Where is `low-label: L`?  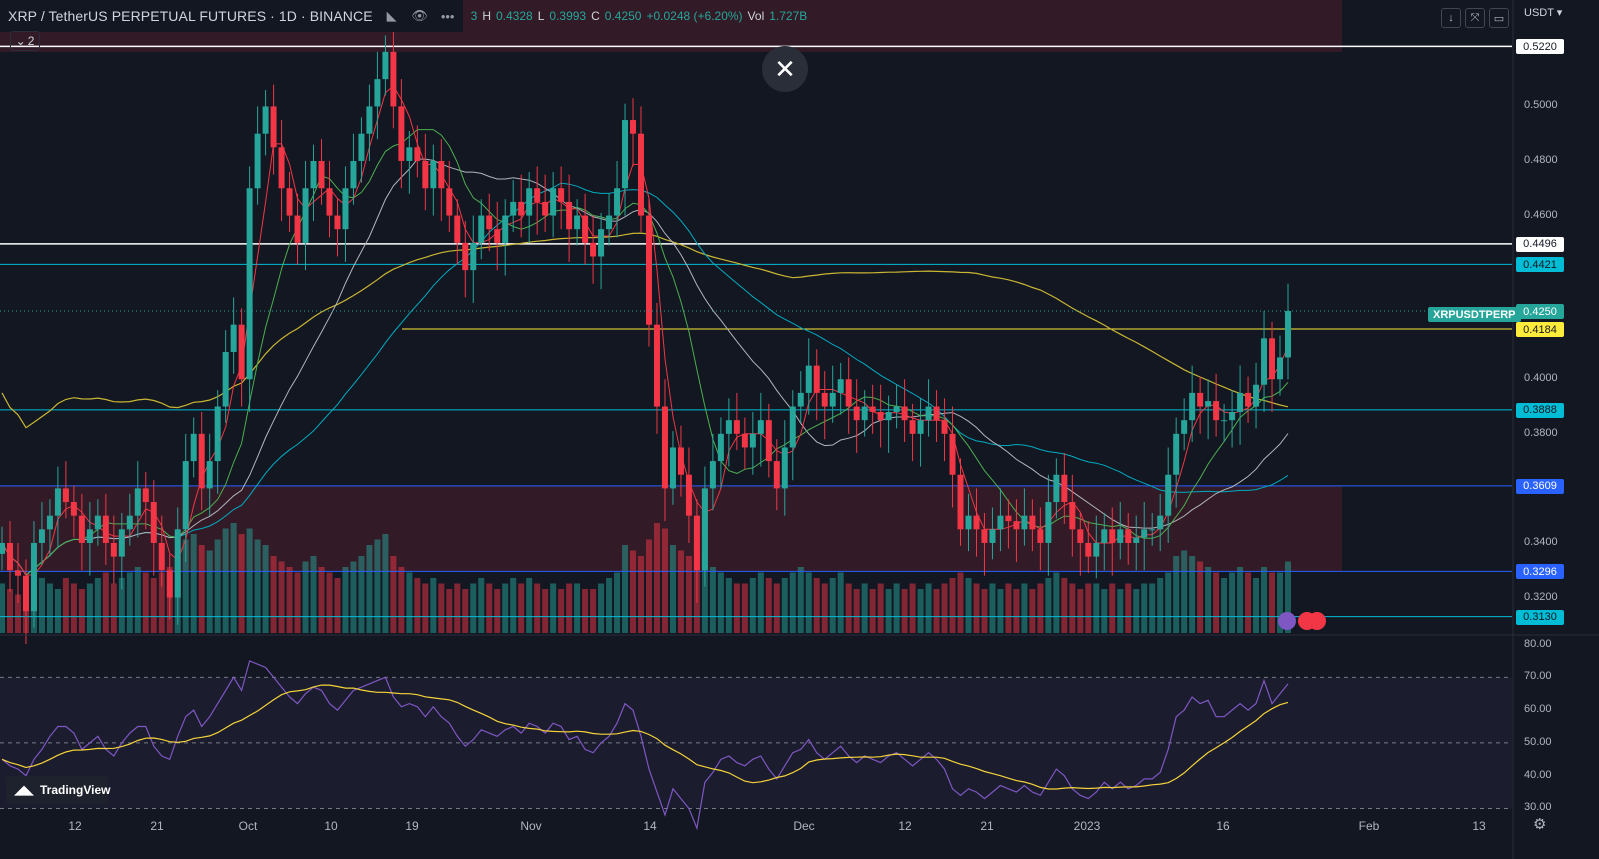 low-label: L is located at coordinates (541, 16).